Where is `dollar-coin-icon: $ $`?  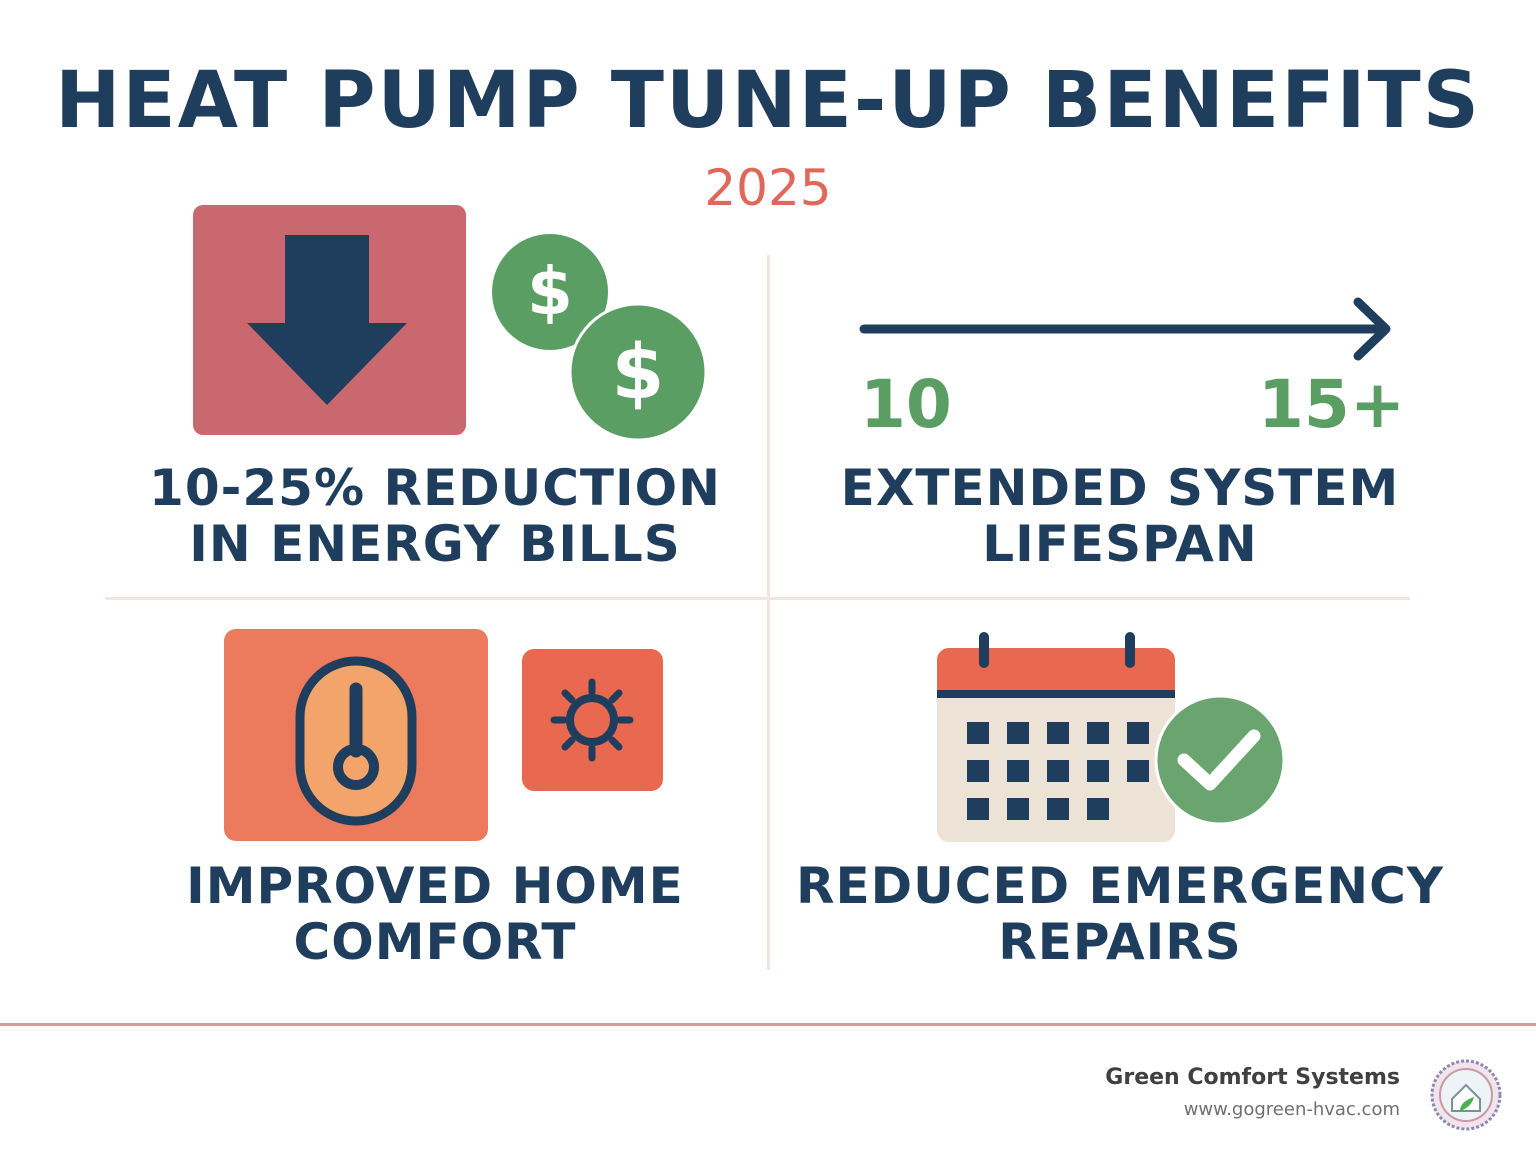
dollar-coin-icon: $ $ is located at coordinates (600, 338).